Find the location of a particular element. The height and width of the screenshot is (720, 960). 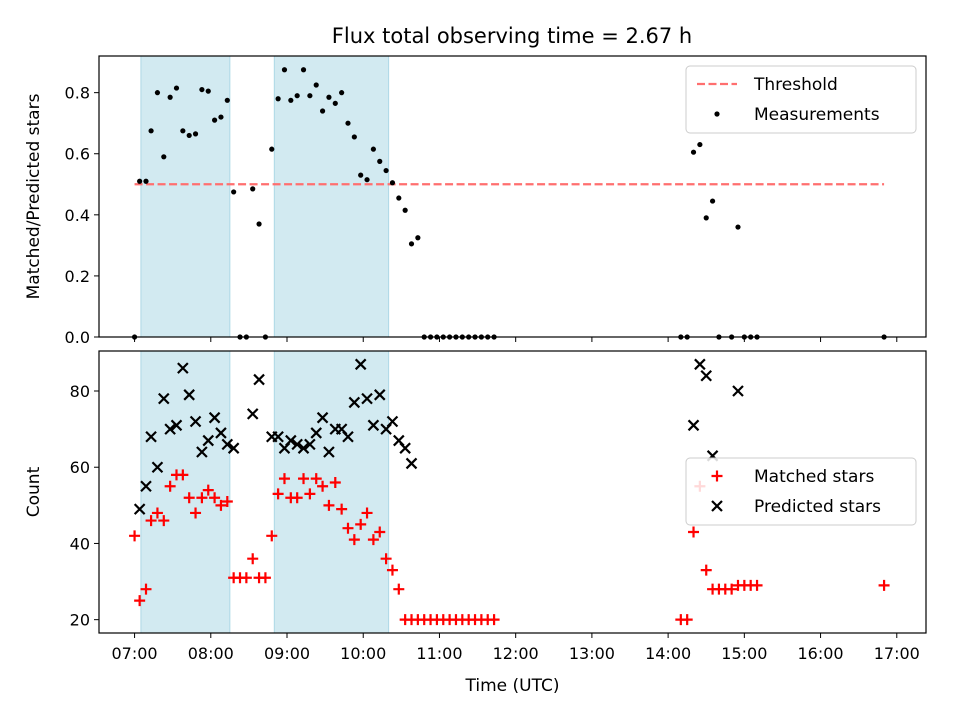

y-tick-label: 60 is located at coordinates (80, 467).